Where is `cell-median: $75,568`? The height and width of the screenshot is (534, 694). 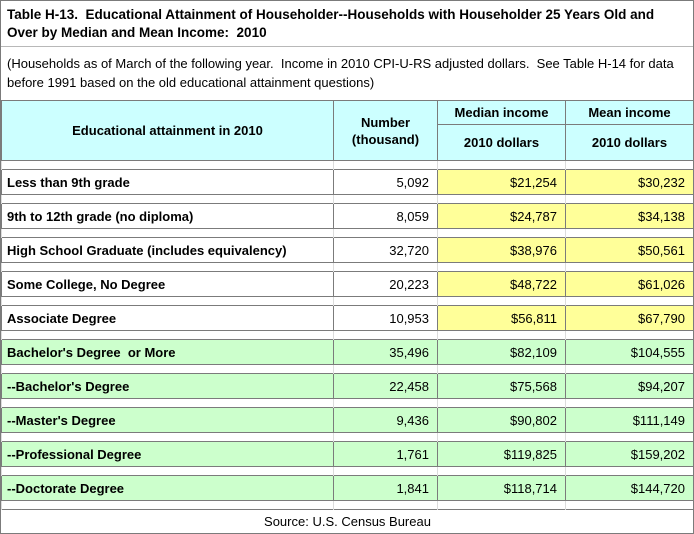
cell-median: $75,568 is located at coordinates (501, 386).